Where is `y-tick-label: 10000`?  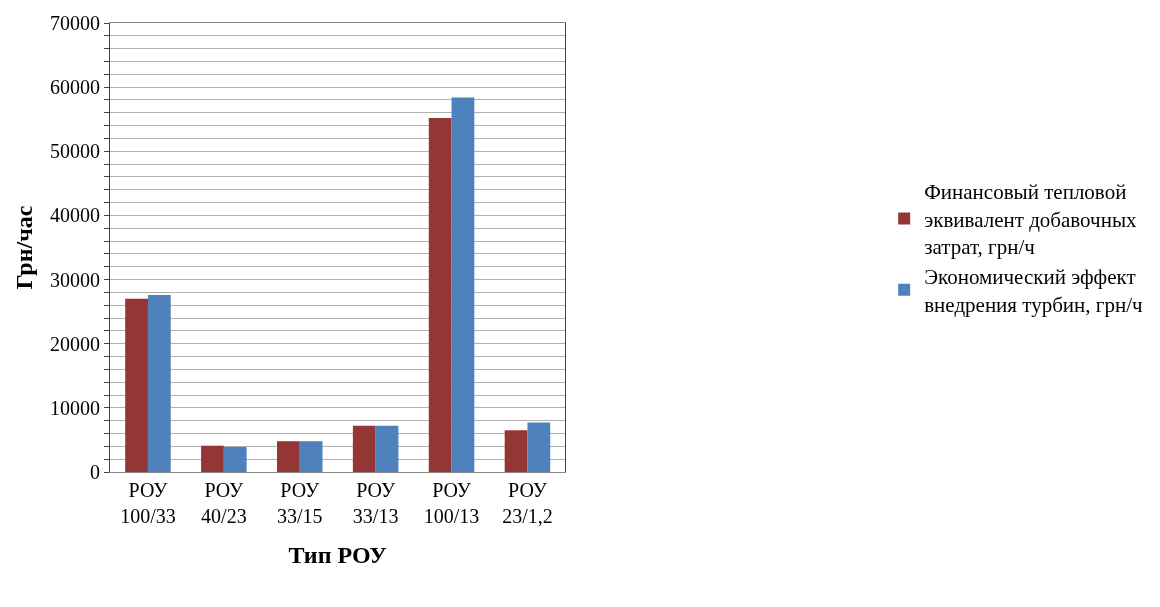 y-tick-label: 10000 is located at coordinates (75, 407).